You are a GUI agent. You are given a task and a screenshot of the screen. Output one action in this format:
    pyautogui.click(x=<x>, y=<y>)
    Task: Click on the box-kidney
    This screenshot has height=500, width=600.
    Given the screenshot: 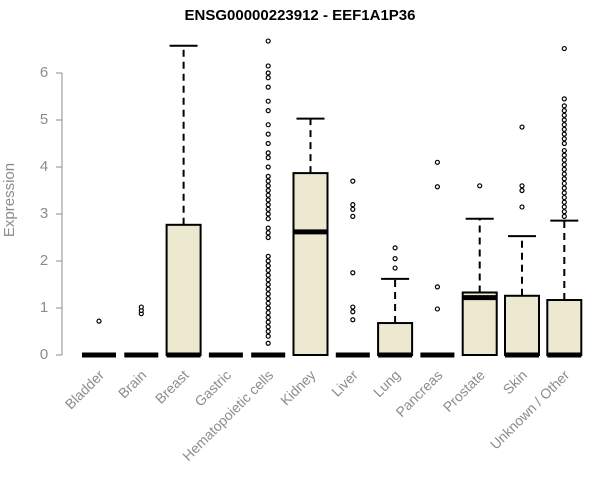 What is the action you would take?
    pyautogui.click(x=310, y=236)
    